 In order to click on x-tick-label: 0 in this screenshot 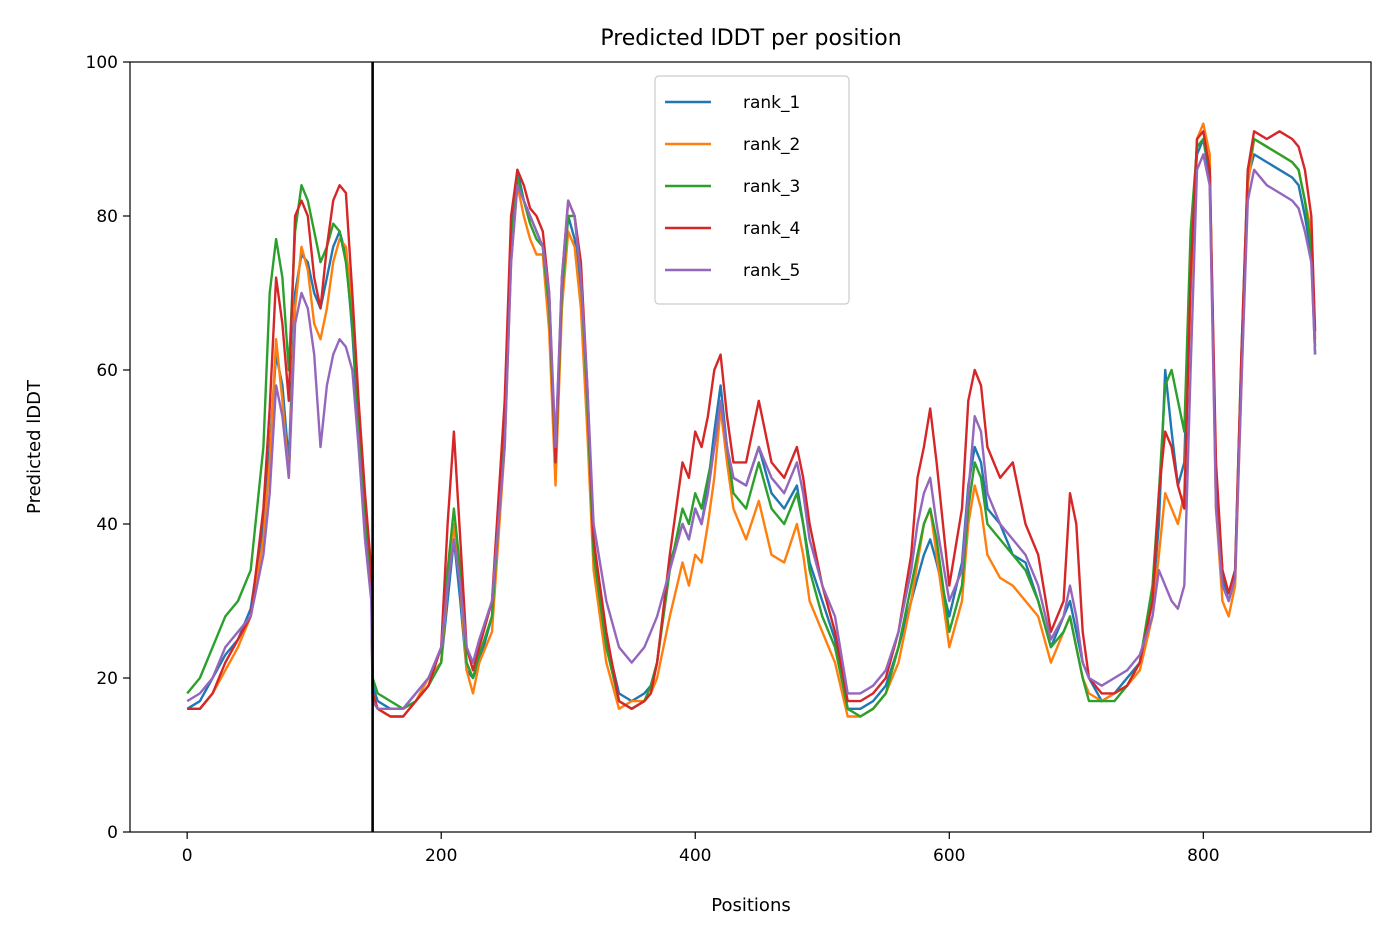, I will do `click(187, 856)`.